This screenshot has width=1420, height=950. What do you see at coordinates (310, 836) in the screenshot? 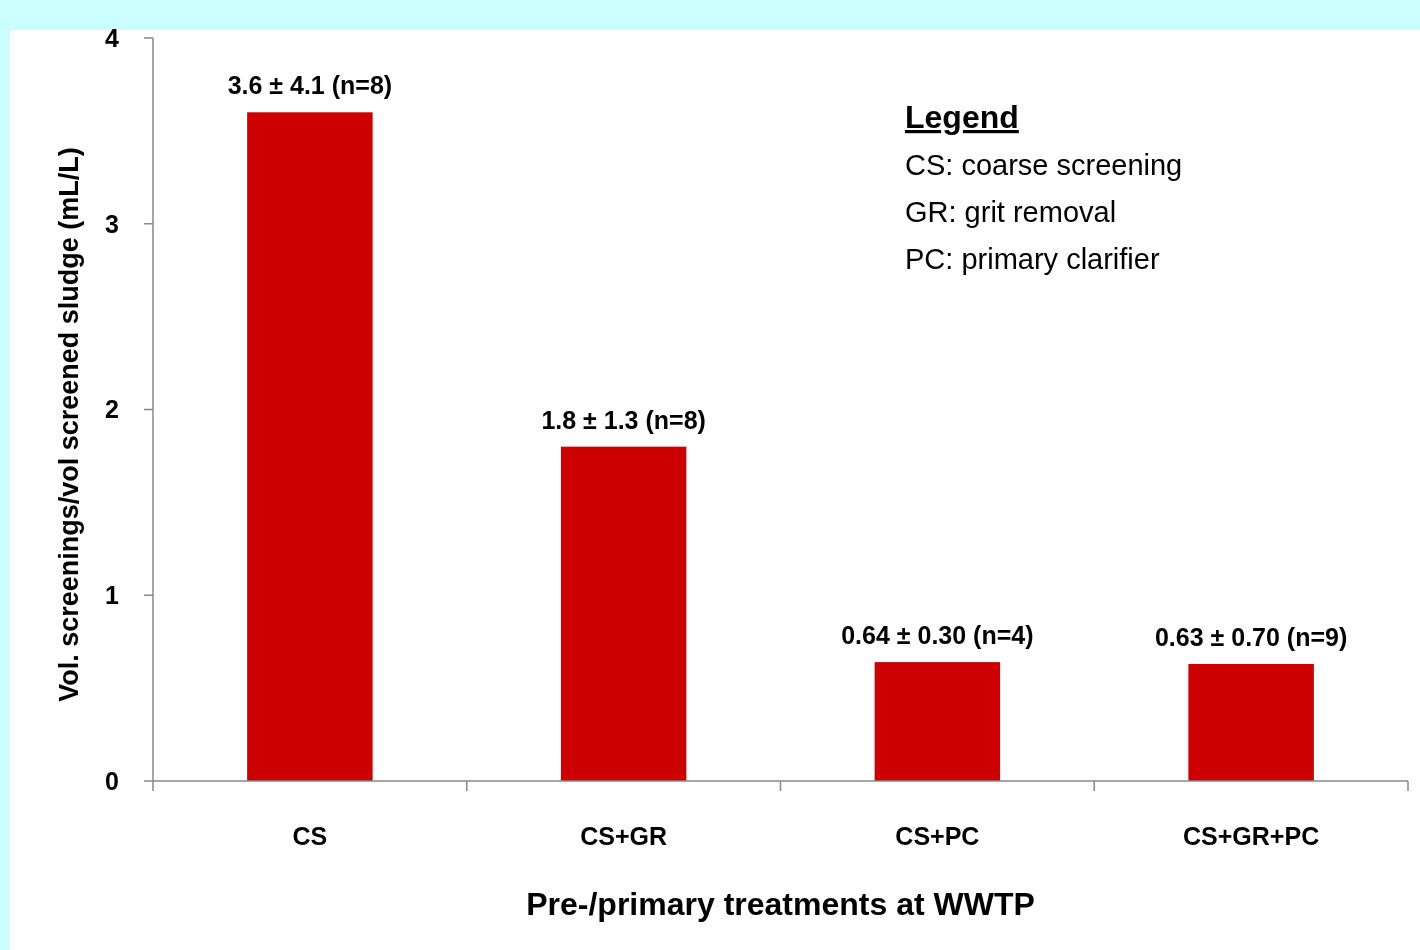
I see `x-tick-label: CS` at bounding box center [310, 836].